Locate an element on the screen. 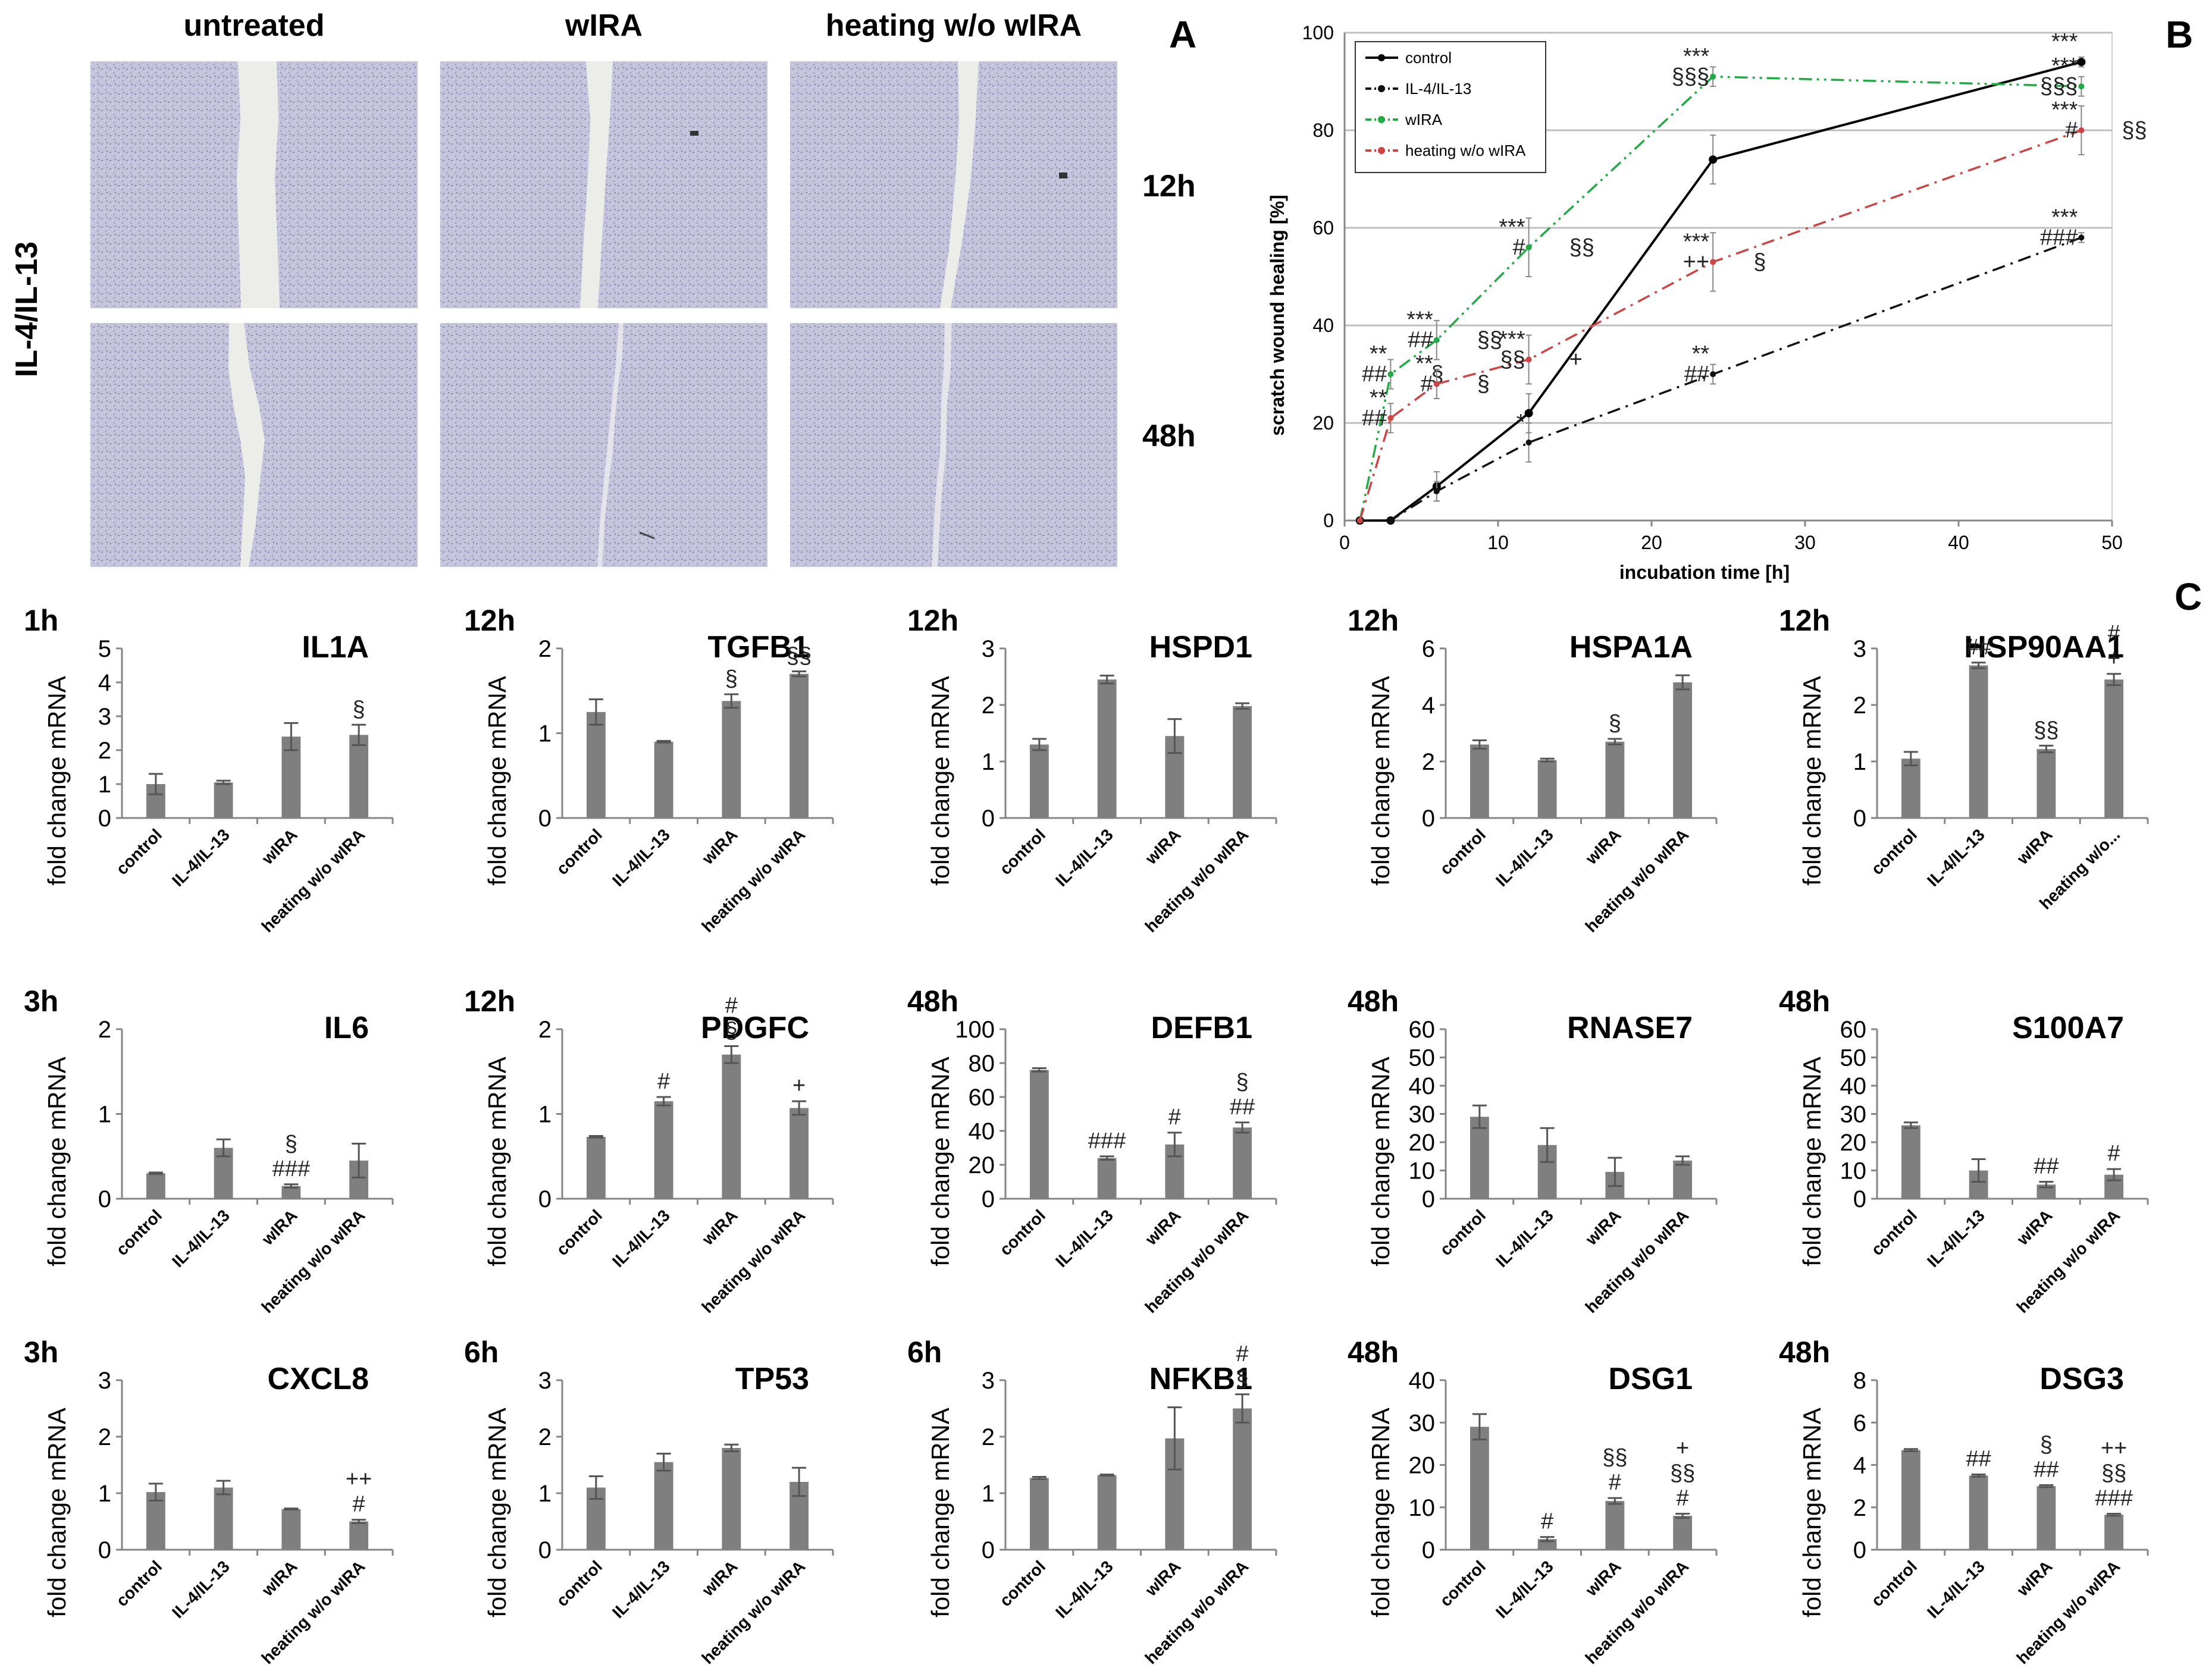 This screenshot has height=1680, width=2212. chart-gene-title: IL6 is located at coordinates (346, 1028).